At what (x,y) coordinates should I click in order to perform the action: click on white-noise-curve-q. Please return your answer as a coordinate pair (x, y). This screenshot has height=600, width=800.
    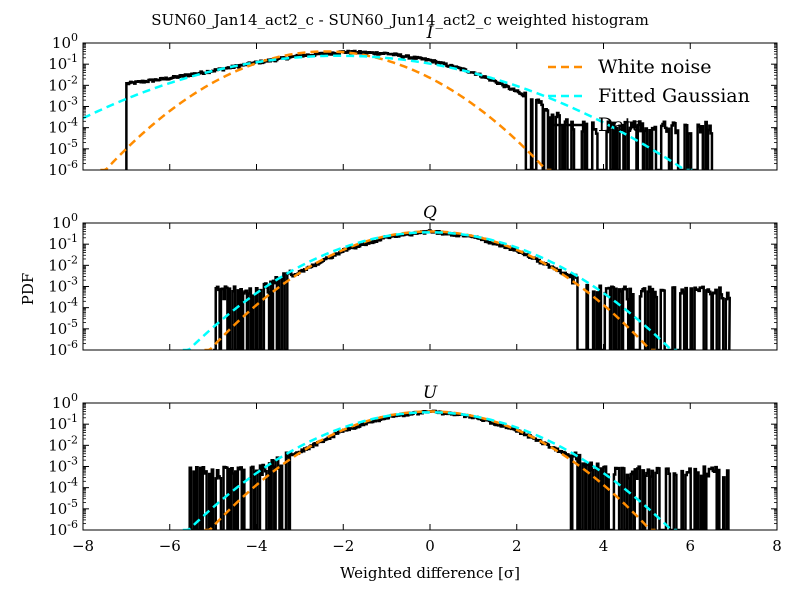
    Looking at the image, I should click on (430, 290).